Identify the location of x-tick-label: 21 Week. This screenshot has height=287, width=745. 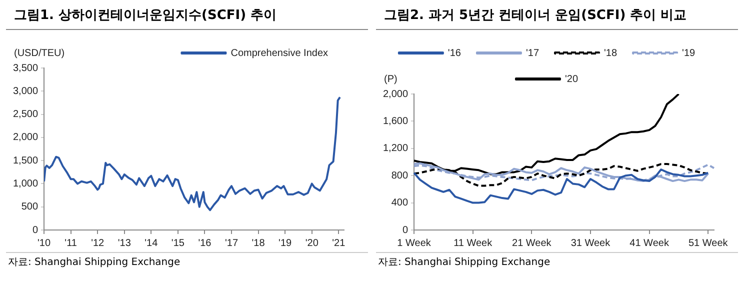
(532, 243).